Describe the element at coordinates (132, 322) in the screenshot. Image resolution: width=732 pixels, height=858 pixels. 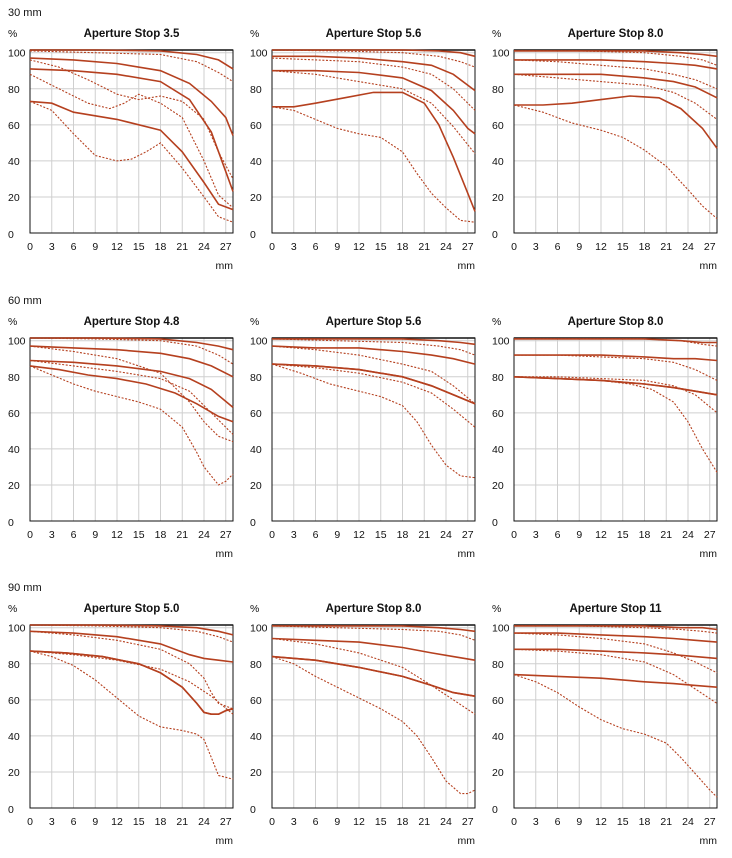
I see `panel-title: Aperture Stop 4.8` at that location.